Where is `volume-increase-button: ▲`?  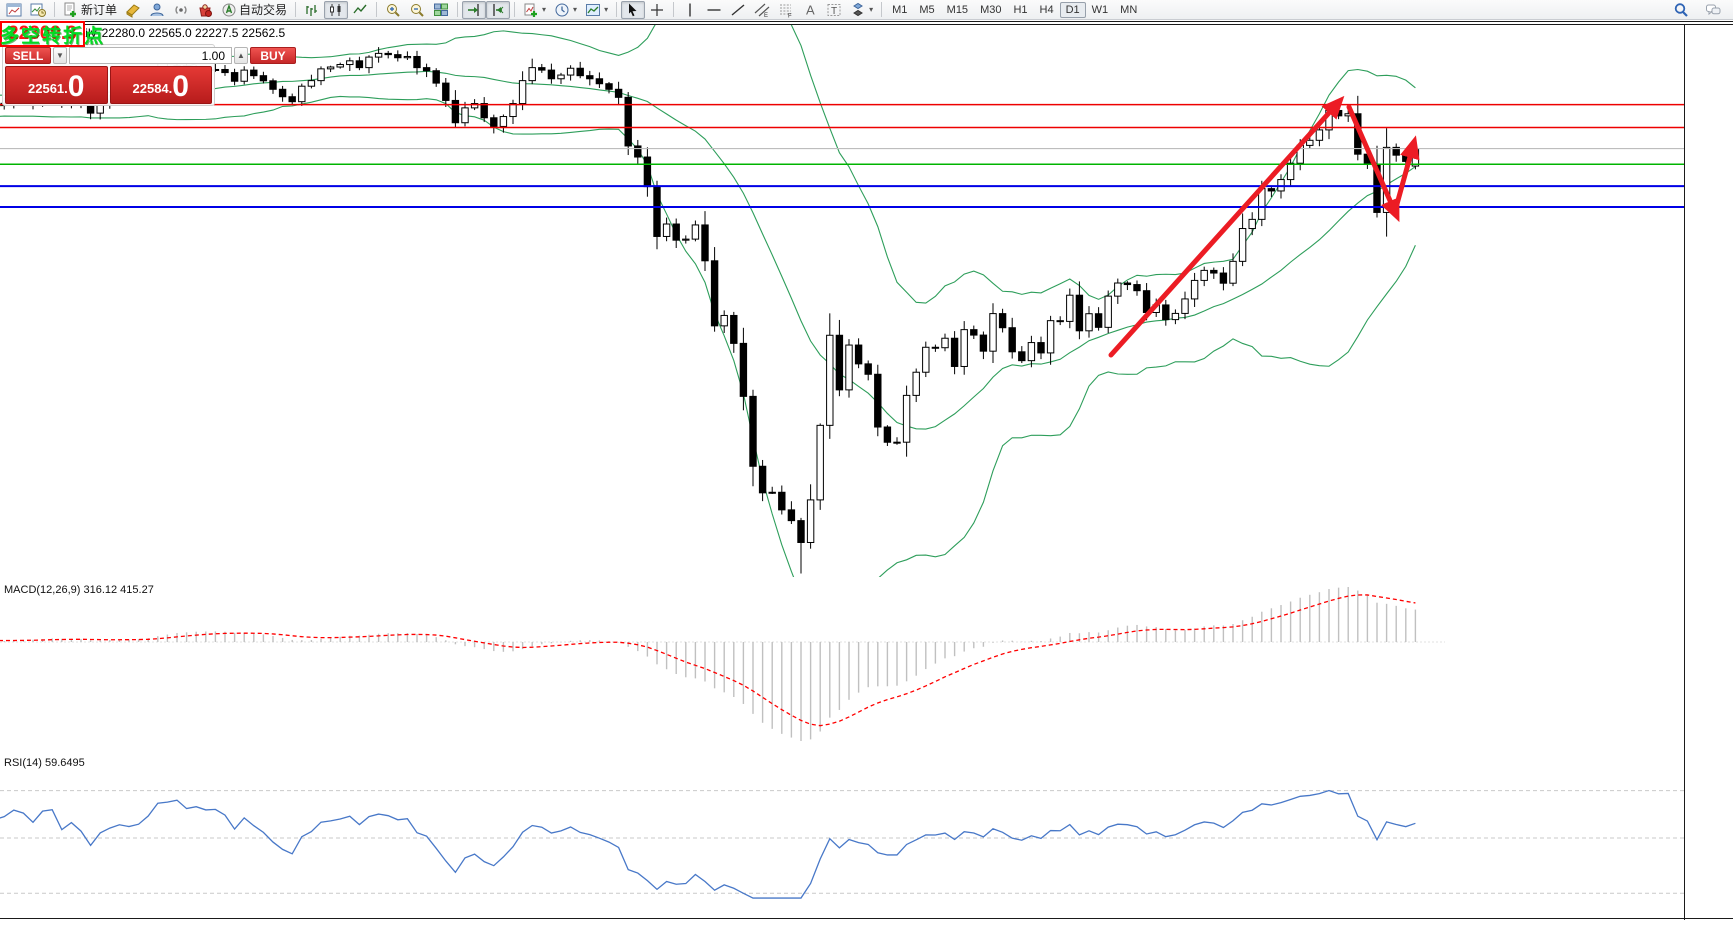 volume-increase-button: ▲ is located at coordinates (241, 55).